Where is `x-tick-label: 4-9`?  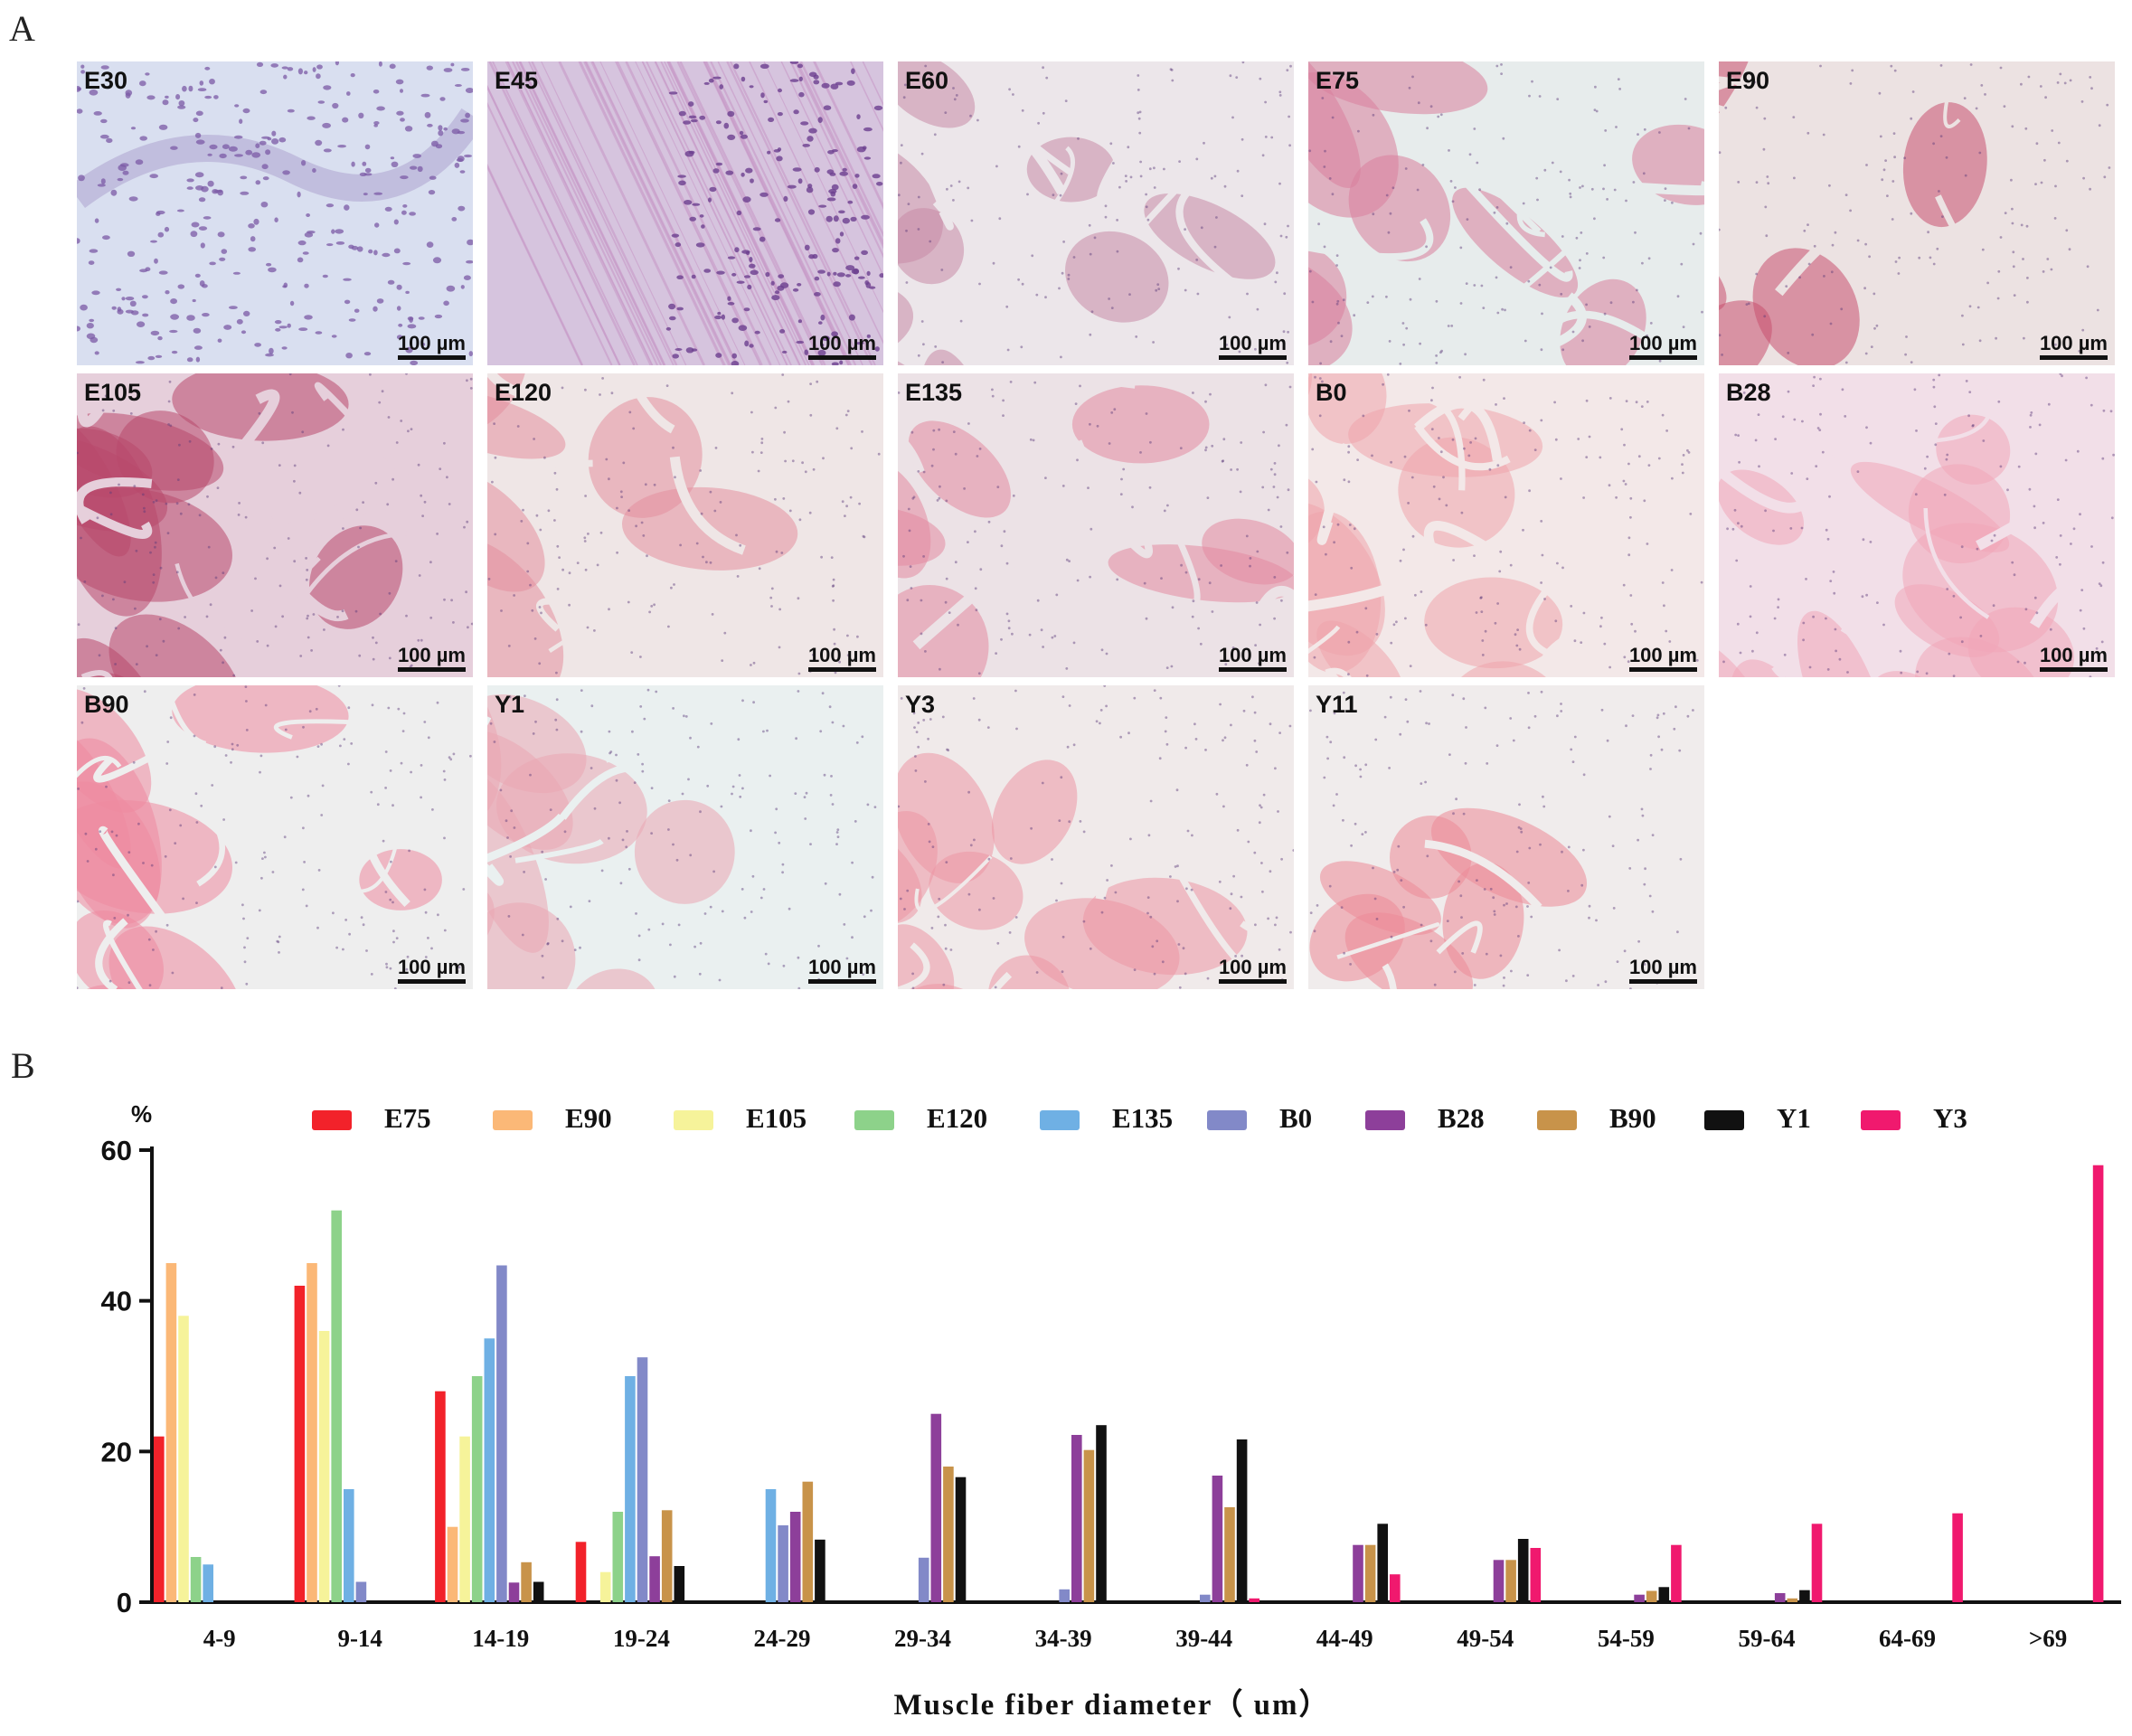
x-tick-label: 4-9 is located at coordinates (219, 1638).